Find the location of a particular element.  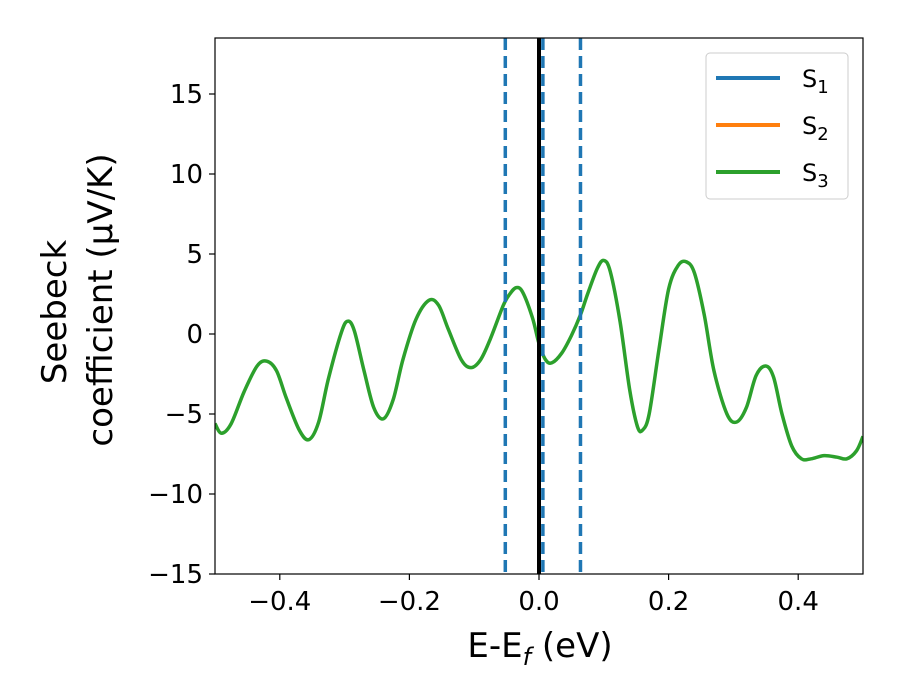

legend-label: S1 is located at coordinates (815, 81).